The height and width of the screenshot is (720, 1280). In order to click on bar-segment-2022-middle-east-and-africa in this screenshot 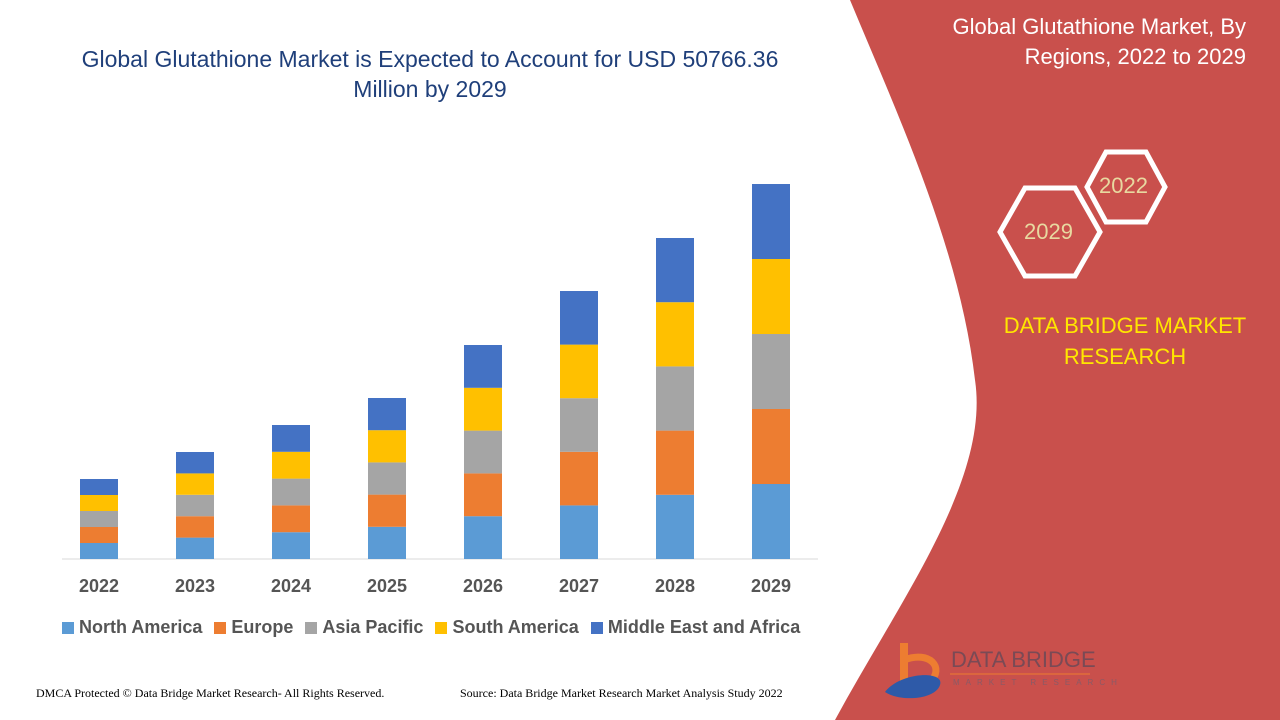, I will do `click(99, 487)`.